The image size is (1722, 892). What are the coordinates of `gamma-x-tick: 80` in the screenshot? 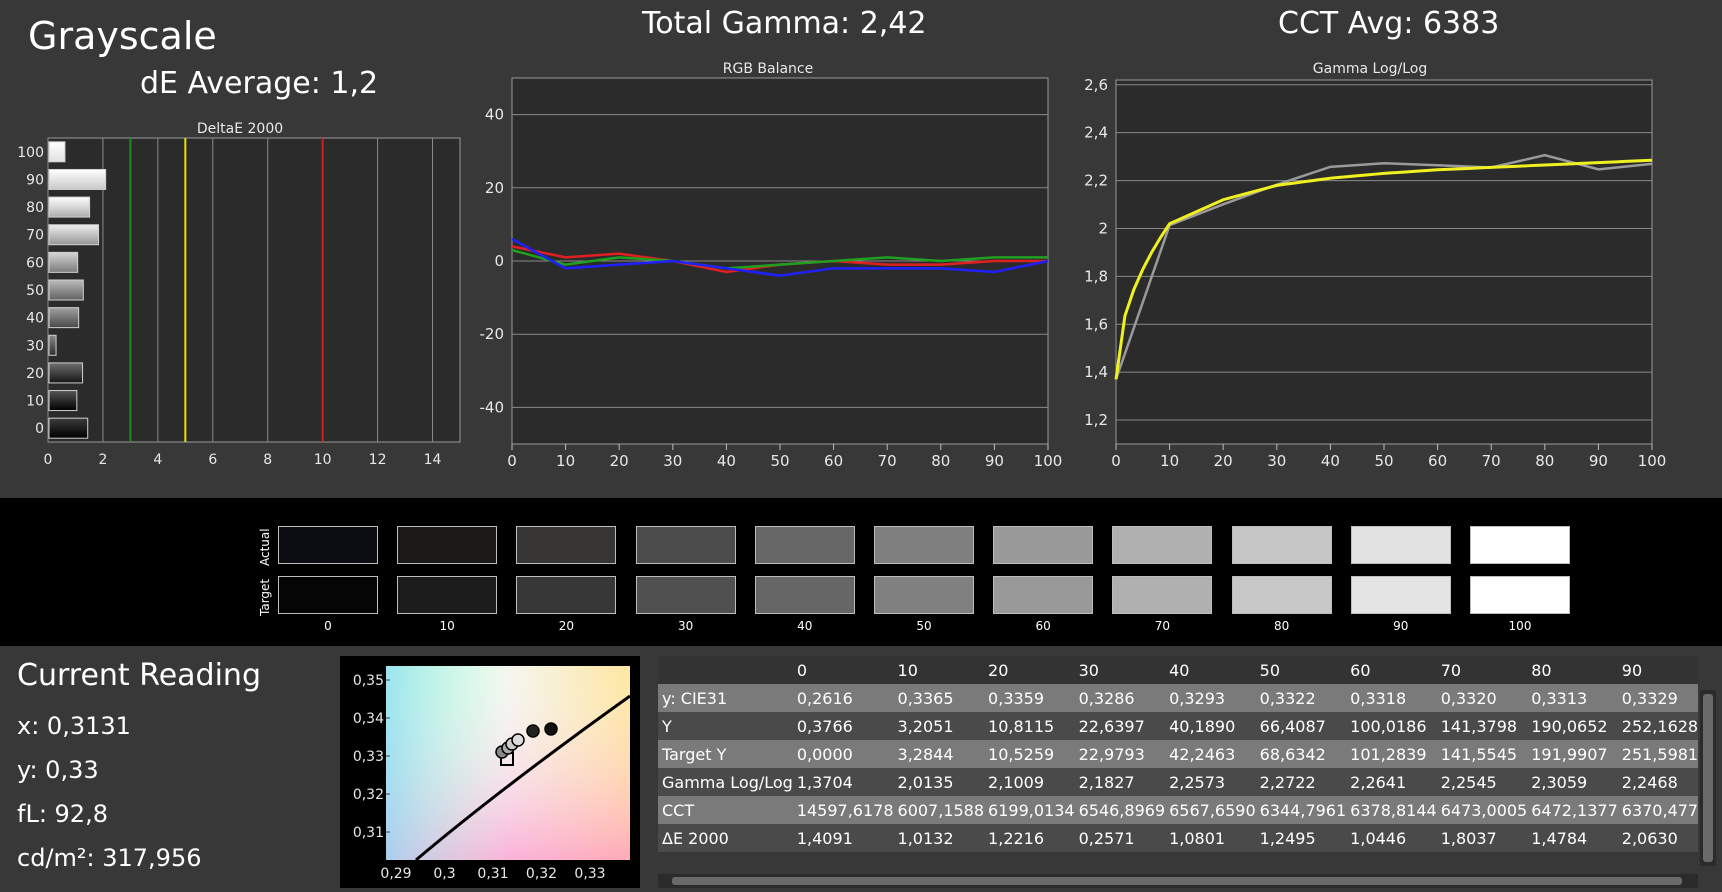 It's located at (1544, 461).